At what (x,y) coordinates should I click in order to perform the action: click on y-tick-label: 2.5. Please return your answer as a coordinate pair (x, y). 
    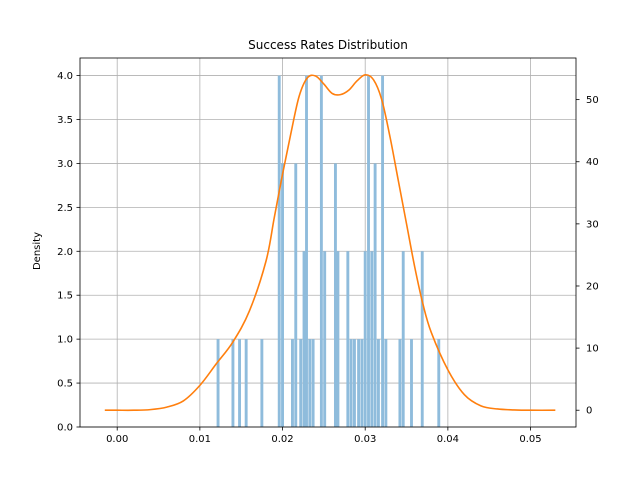
    Looking at the image, I should click on (65, 208).